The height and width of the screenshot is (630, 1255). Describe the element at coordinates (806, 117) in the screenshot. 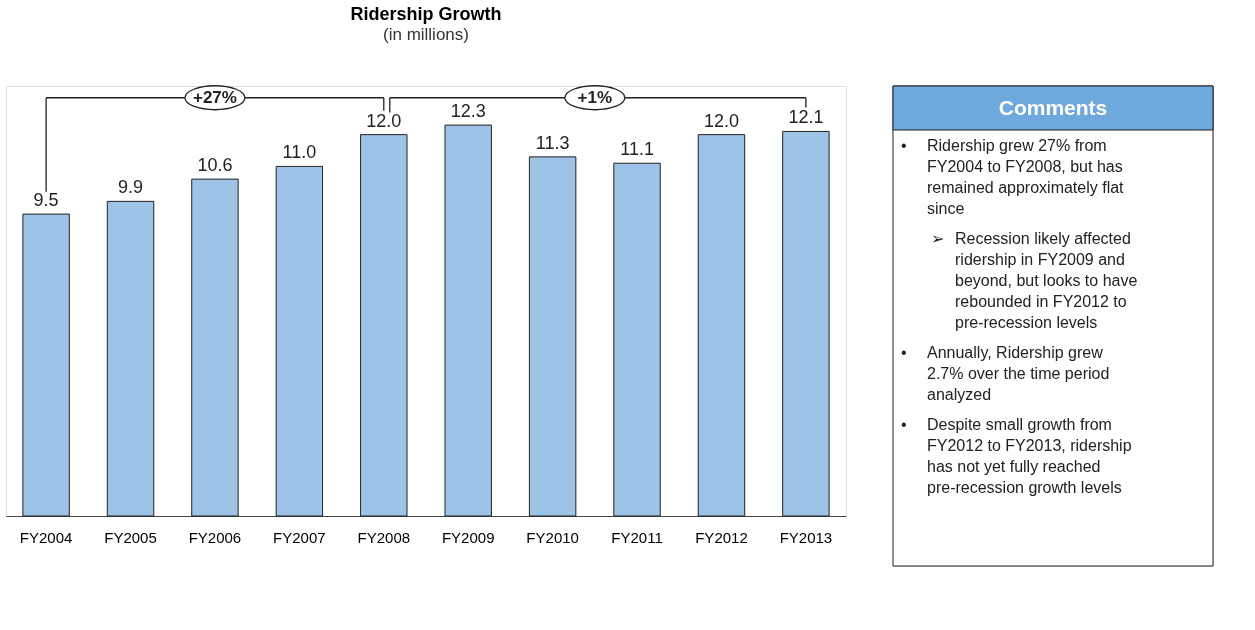

I see `data-label: 12.1` at that location.